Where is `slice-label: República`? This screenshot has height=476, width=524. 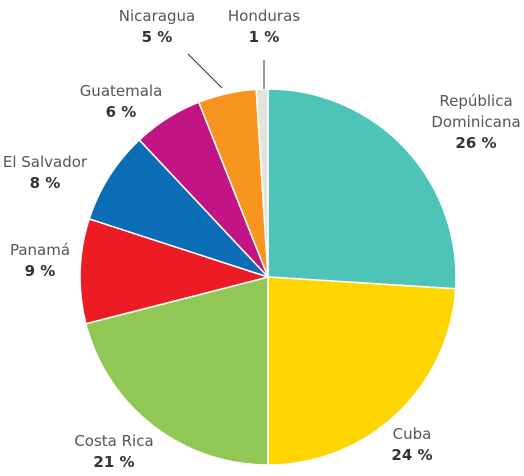
slice-label: República is located at coordinates (475, 101).